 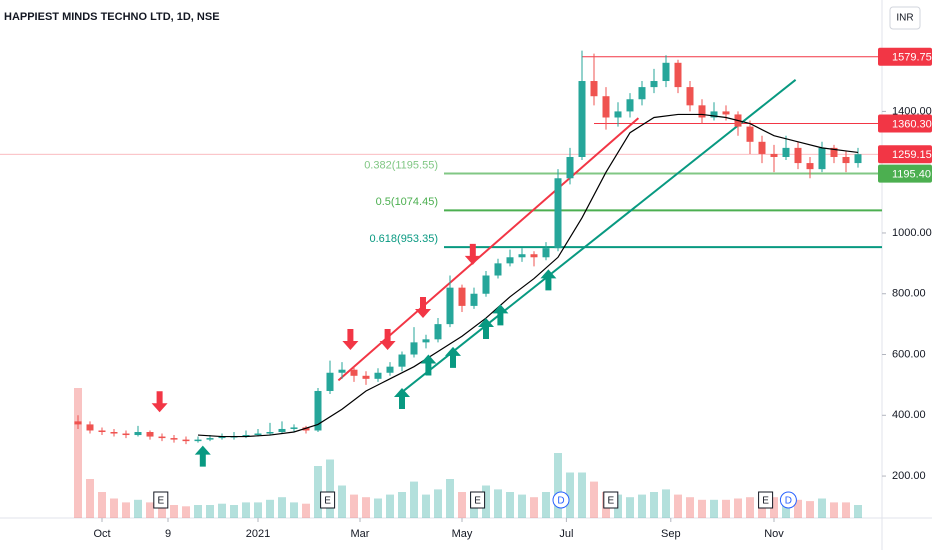 What do you see at coordinates (911, 174) in the screenshot?
I see `price-tag-label: 1195.40` at bounding box center [911, 174].